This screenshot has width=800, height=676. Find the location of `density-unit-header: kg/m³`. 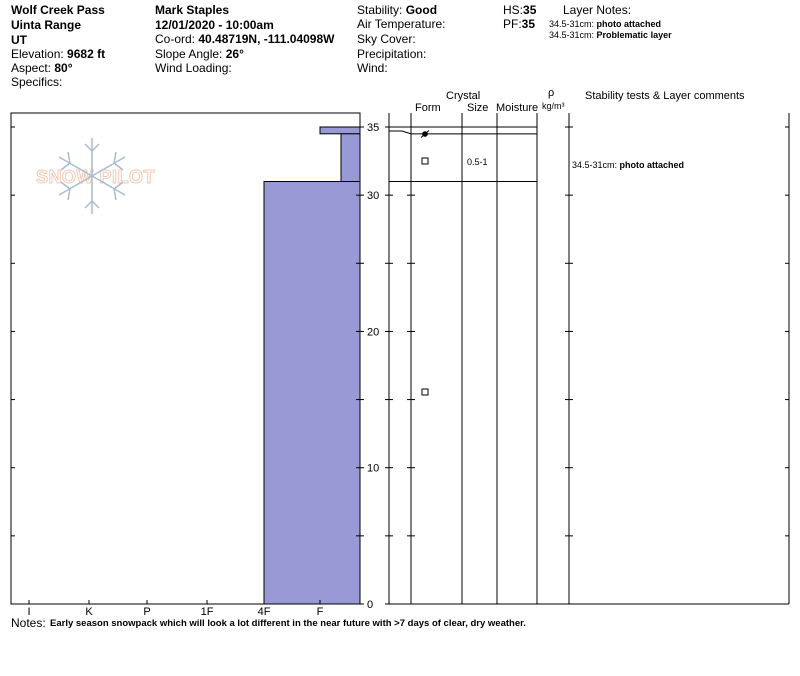

density-unit-header: kg/m³ is located at coordinates (553, 106).